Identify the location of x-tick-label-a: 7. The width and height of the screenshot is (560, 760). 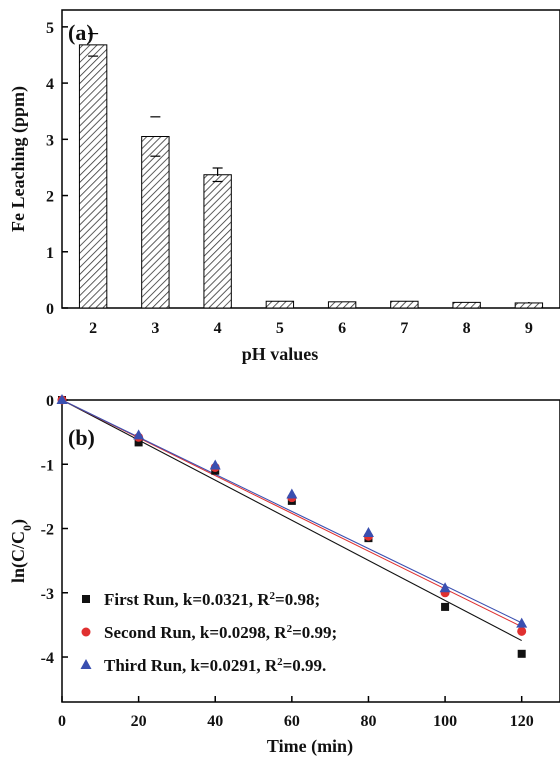
(404, 328).